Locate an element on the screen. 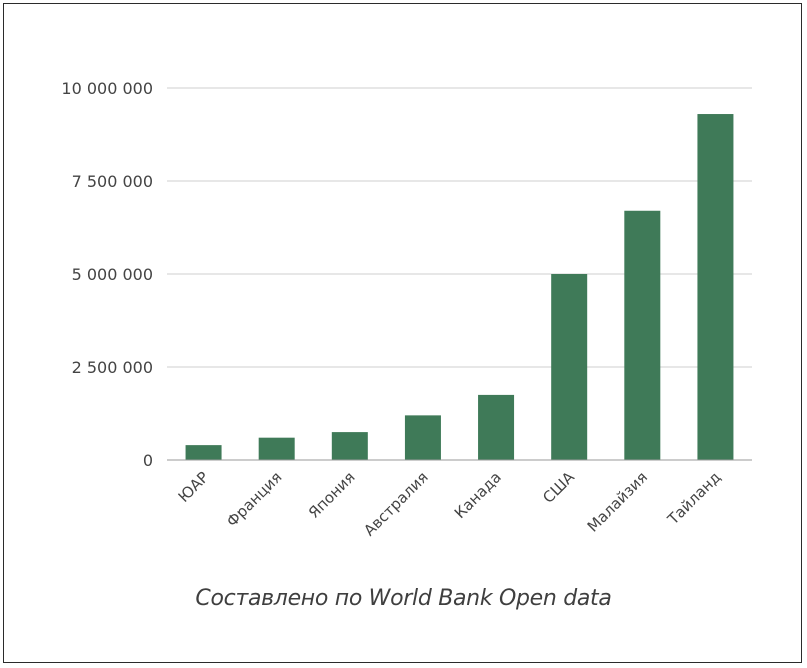 Image resolution: width=807 pixels, height=668 pixels. x-tick-label: Канада is located at coordinates (478, 495).